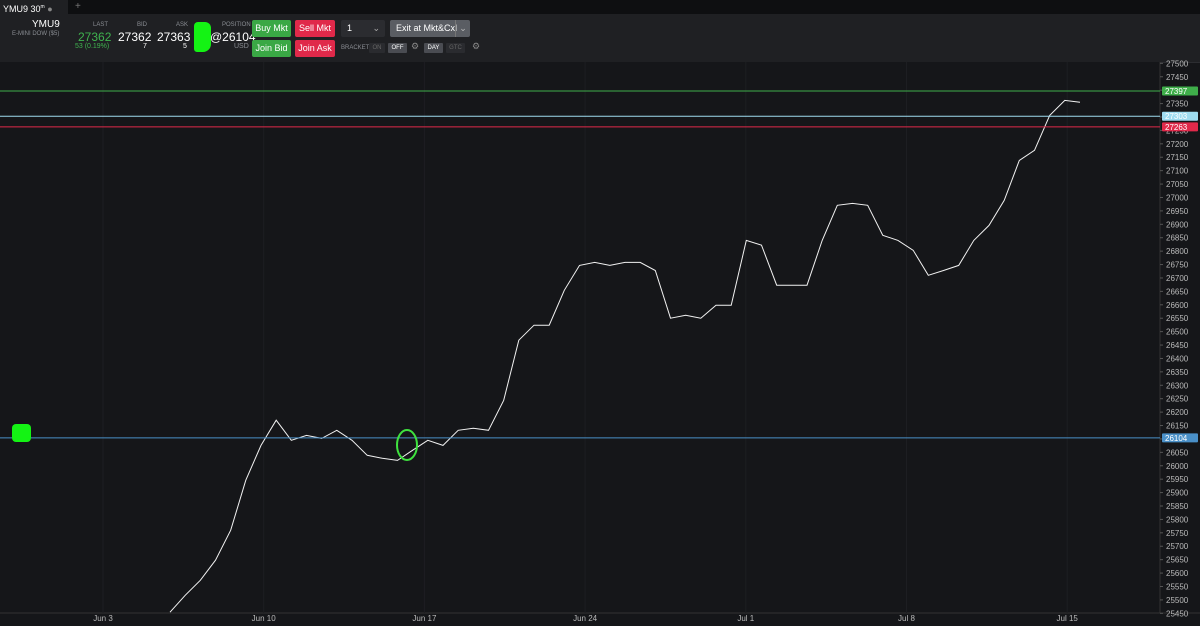 The width and height of the screenshot is (1200, 626). Describe the element at coordinates (1177, 479) in the screenshot. I see `y-tick-label: 25950` at that location.